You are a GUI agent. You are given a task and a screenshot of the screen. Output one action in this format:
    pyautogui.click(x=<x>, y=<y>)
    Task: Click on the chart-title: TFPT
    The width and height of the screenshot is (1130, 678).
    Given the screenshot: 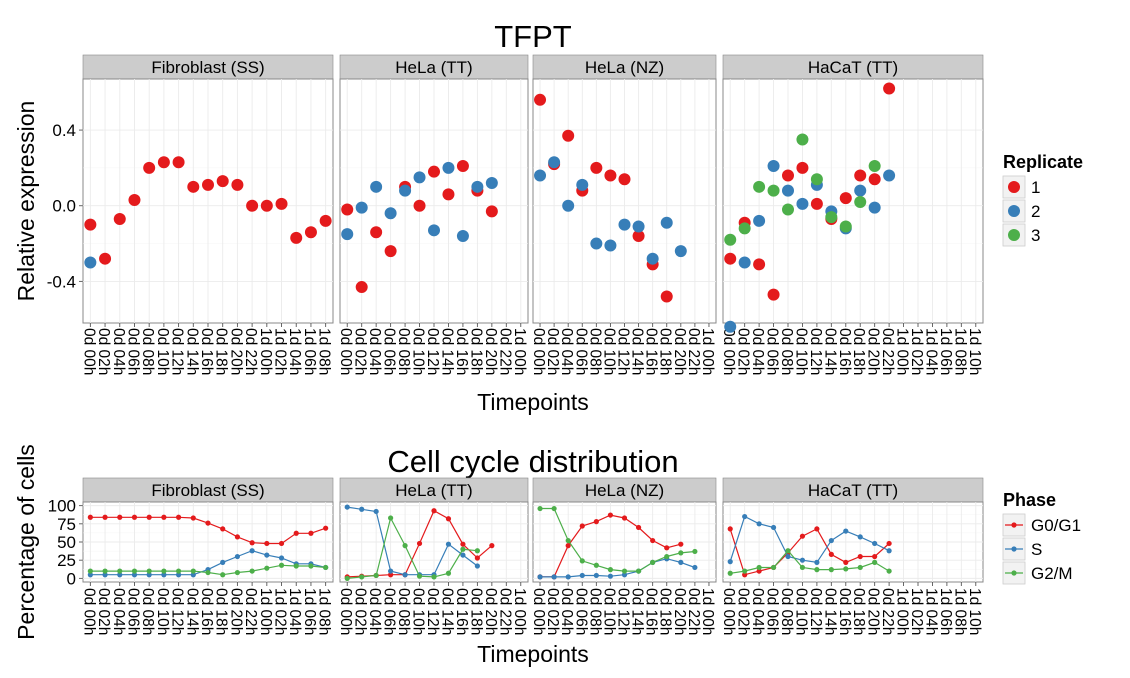 What is the action you would take?
    pyautogui.click(x=533, y=36)
    